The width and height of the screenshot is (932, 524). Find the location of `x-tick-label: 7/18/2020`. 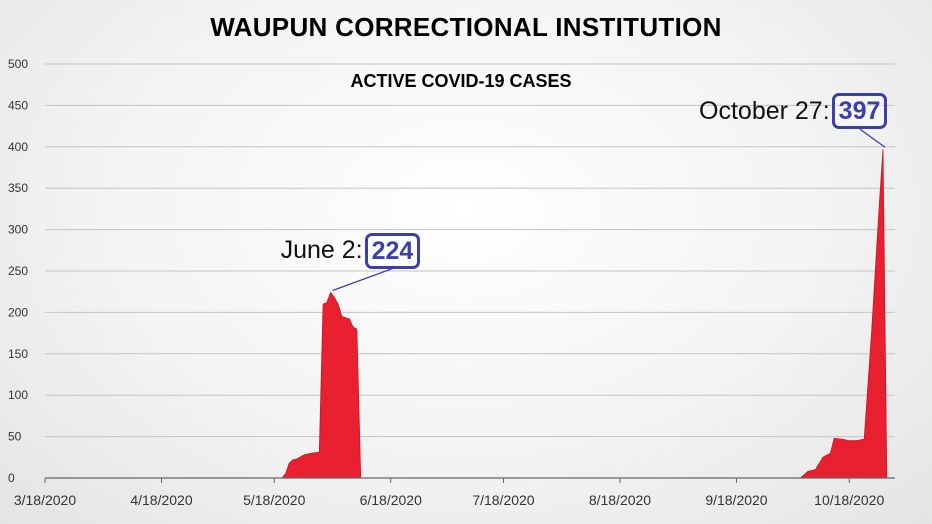

x-tick-label: 7/18/2020 is located at coordinates (503, 500).